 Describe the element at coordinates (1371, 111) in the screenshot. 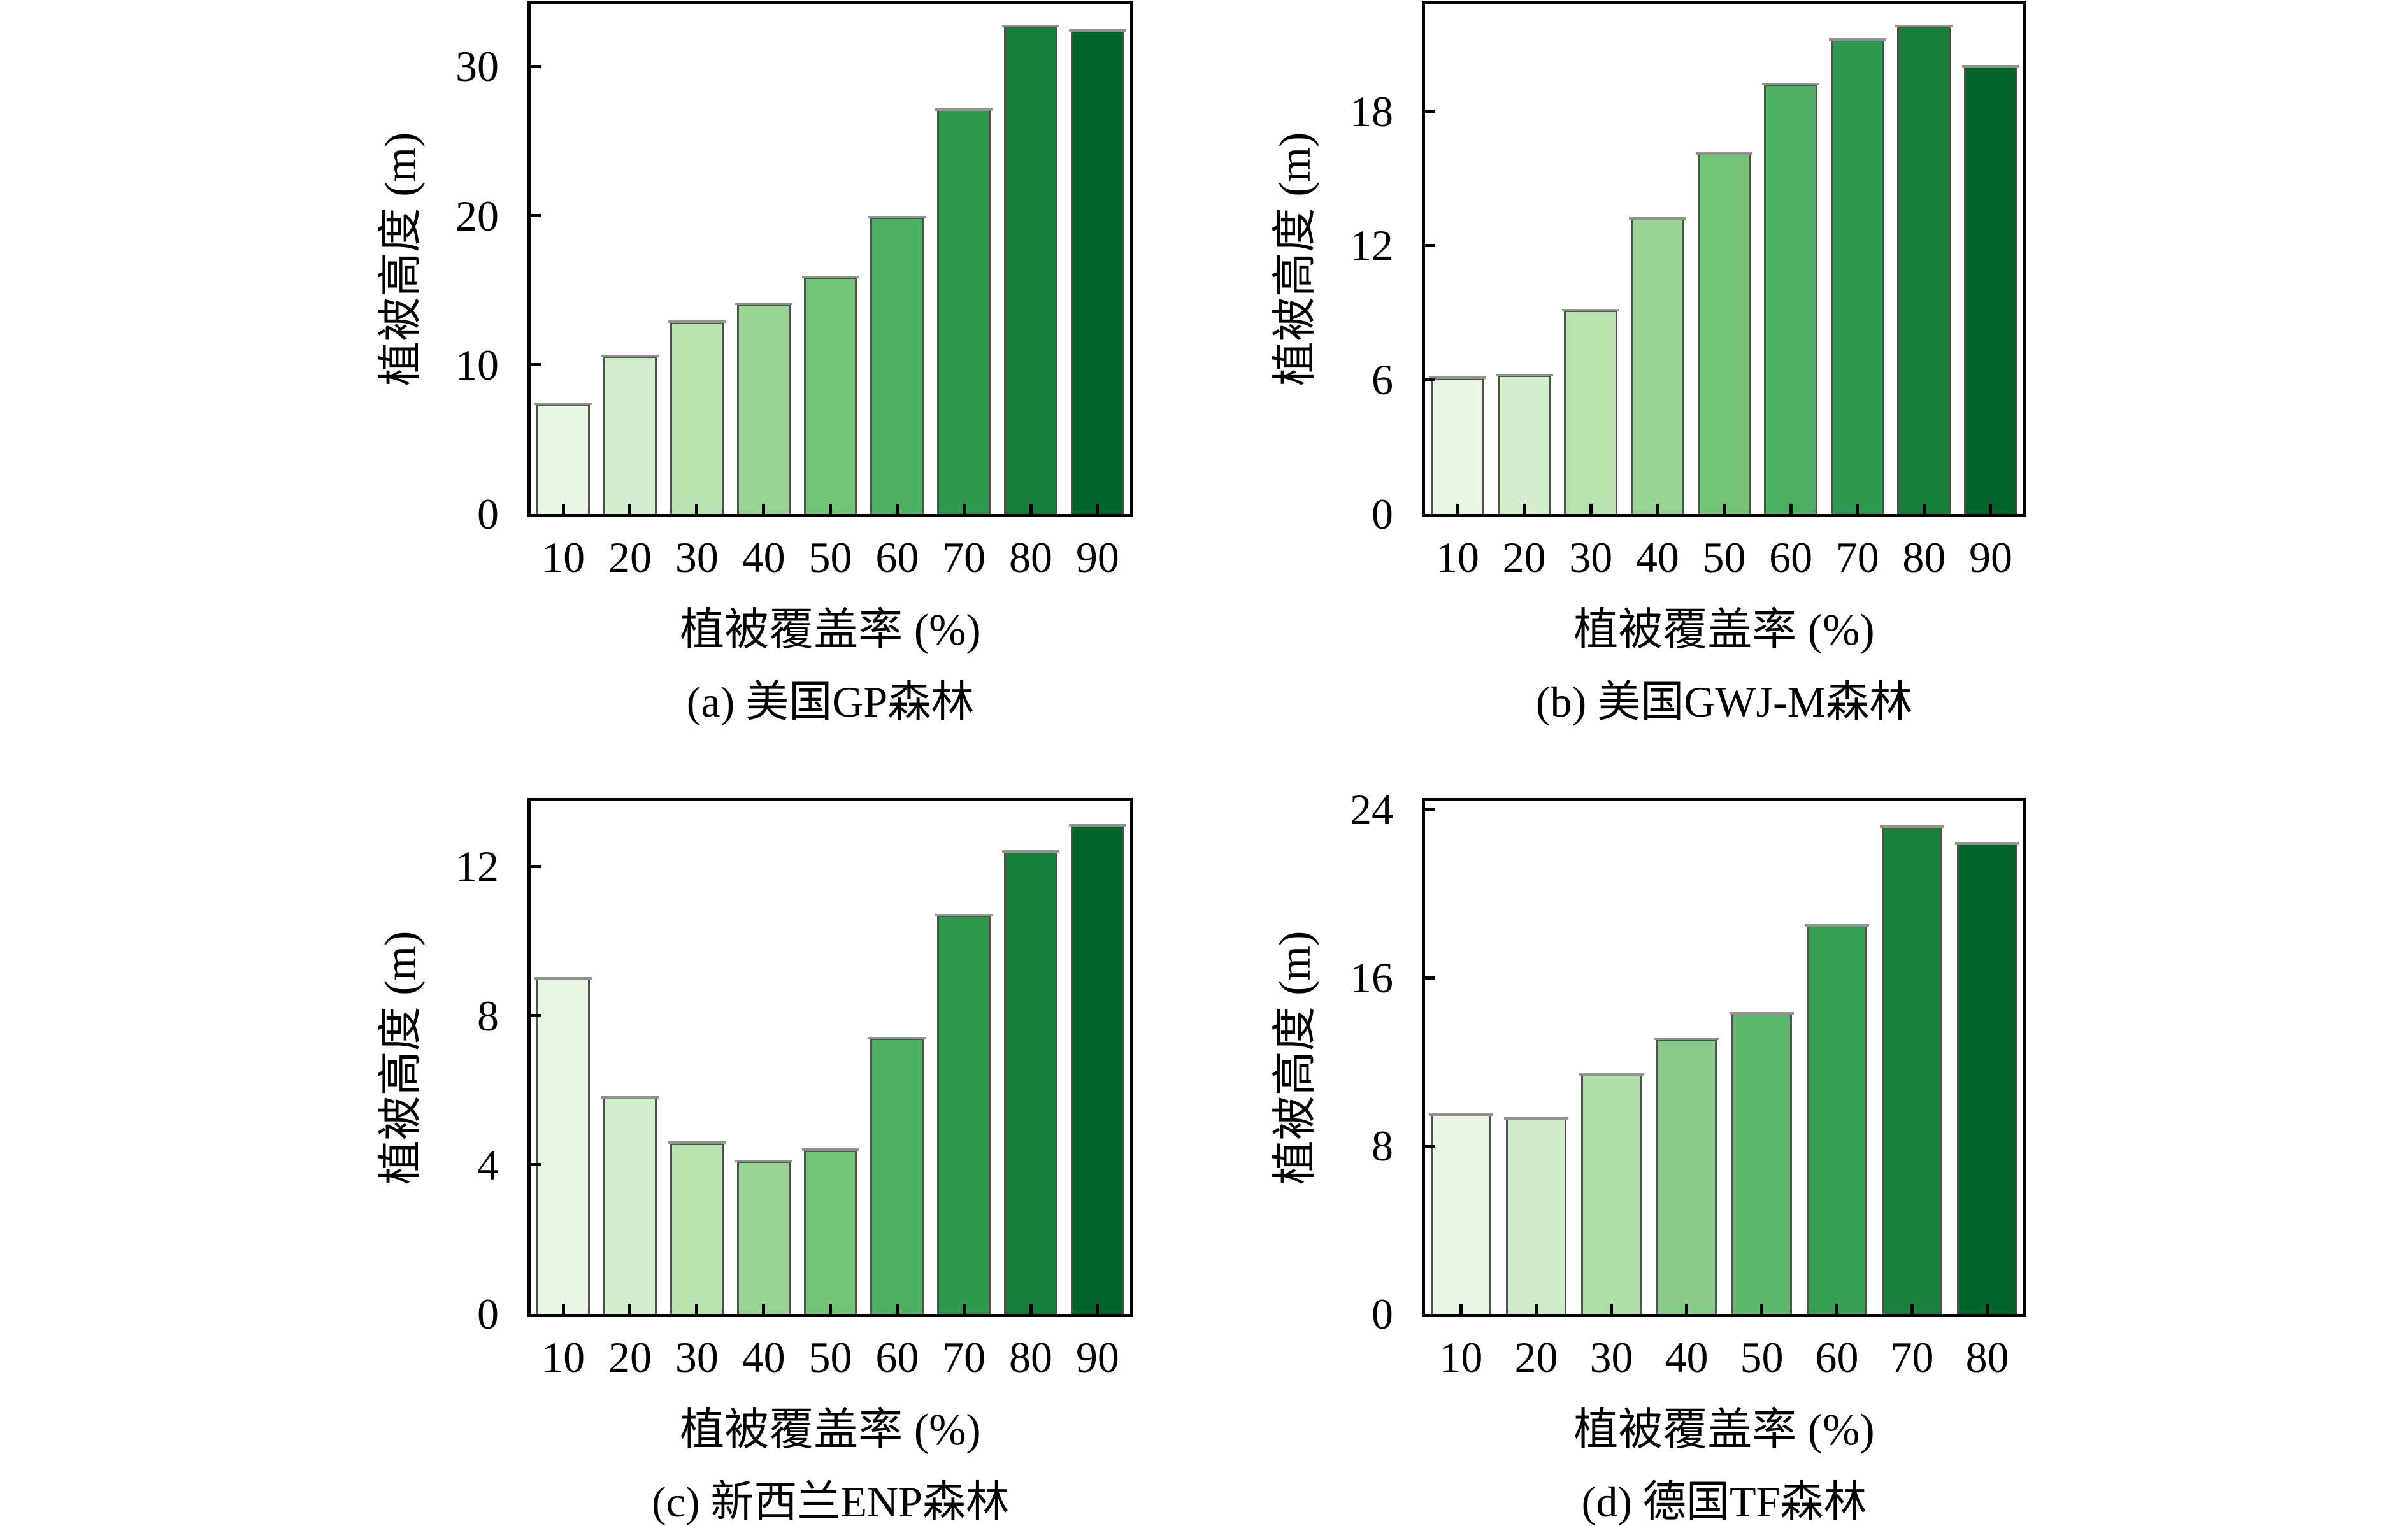

I see `y-tick-label-b-18: 18` at that location.